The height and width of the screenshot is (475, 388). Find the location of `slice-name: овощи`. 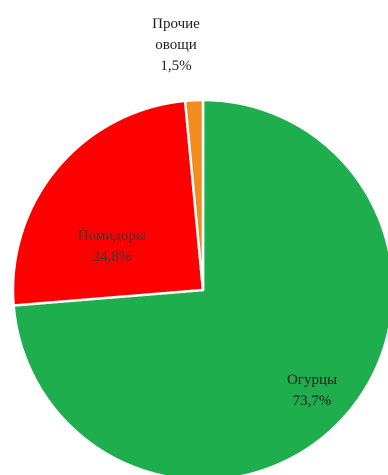

slice-name: овощи is located at coordinates (176, 45).